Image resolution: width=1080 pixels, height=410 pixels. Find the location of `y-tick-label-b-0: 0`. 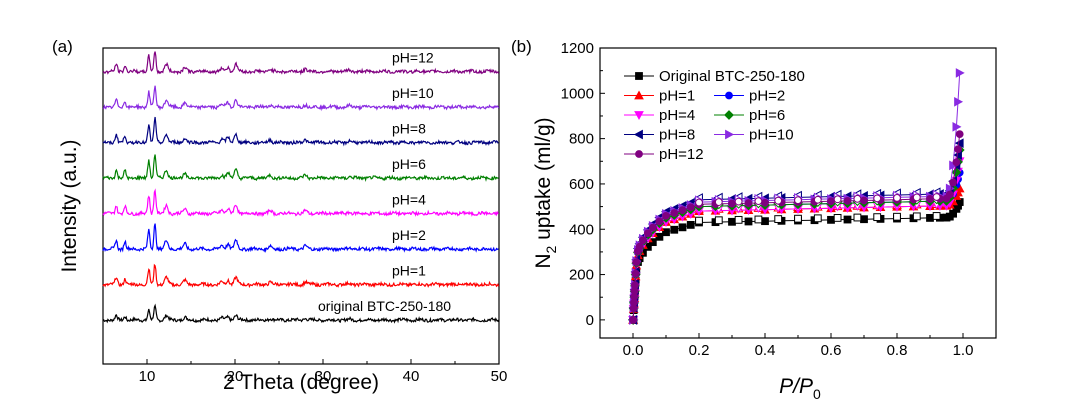

y-tick-label-b-0: 0 is located at coordinates (590, 320).